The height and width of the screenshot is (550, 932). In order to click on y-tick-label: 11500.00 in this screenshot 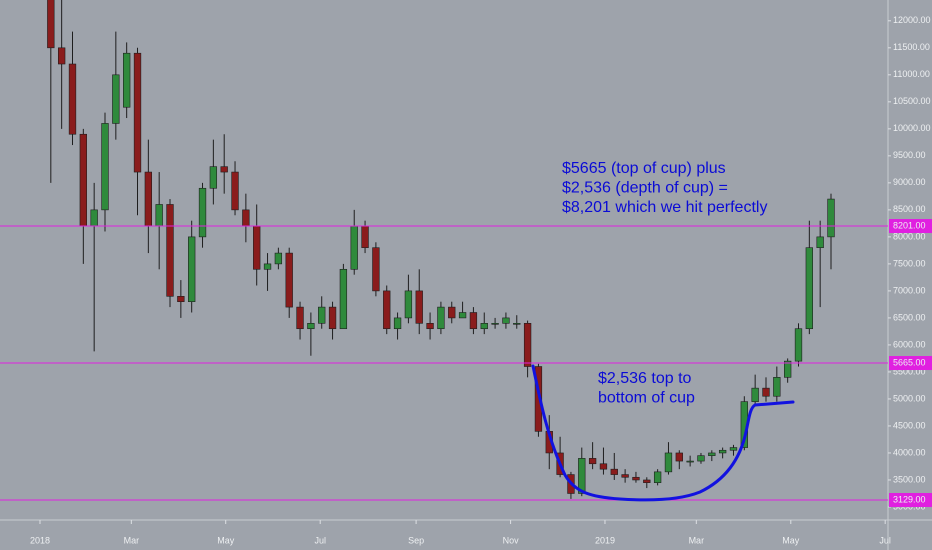, I will do `click(911, 47)`.